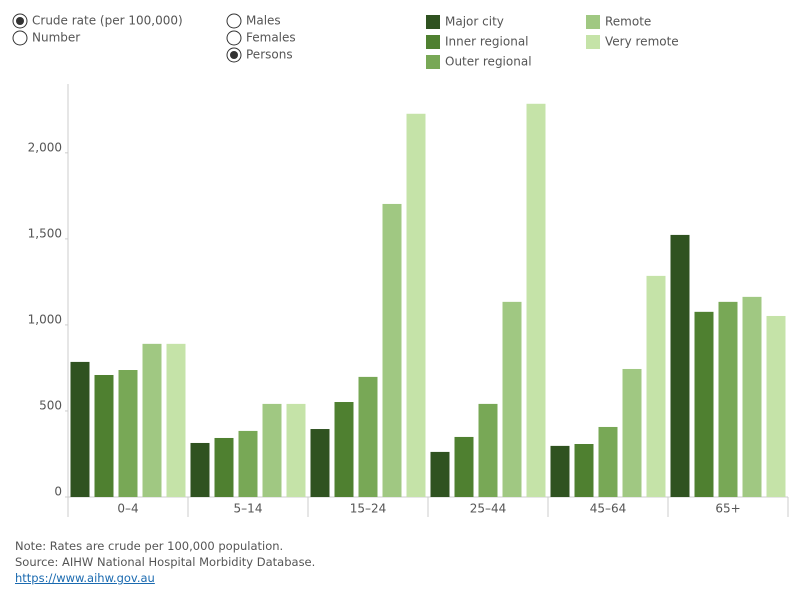 Image resolution: width=800 pixels, height=600 pixels. Describe the element at coordinates (269, 55) in the screenshot. I see `radio-label: Persons` at that location.